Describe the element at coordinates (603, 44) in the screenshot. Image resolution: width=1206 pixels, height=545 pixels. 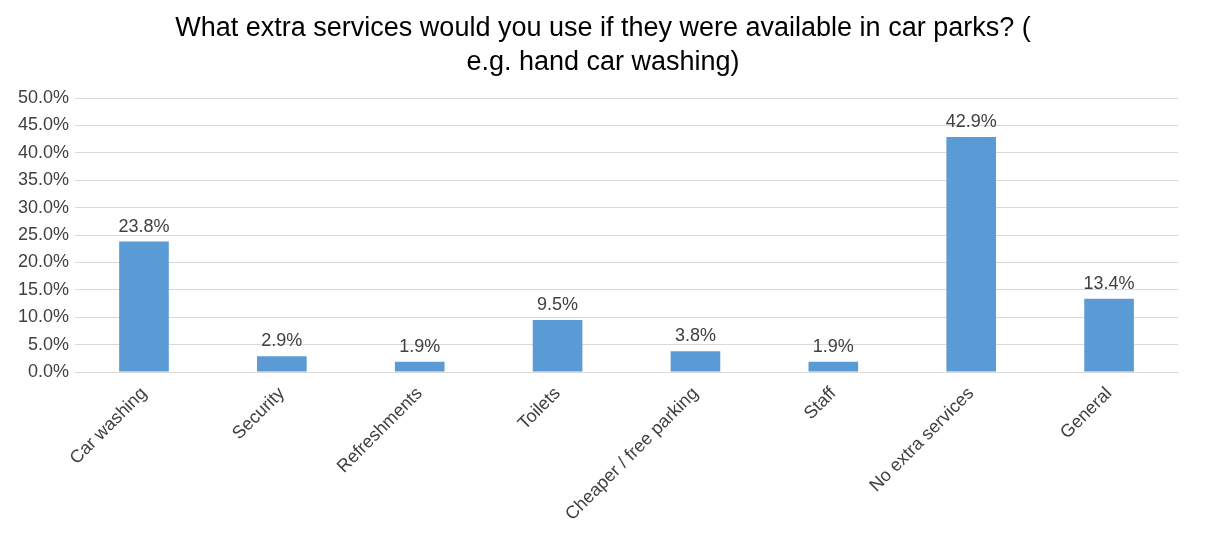
I see `chart-title: What extra services would you use if they were available in car parks? ( e.g. hand car washing)` at that location.